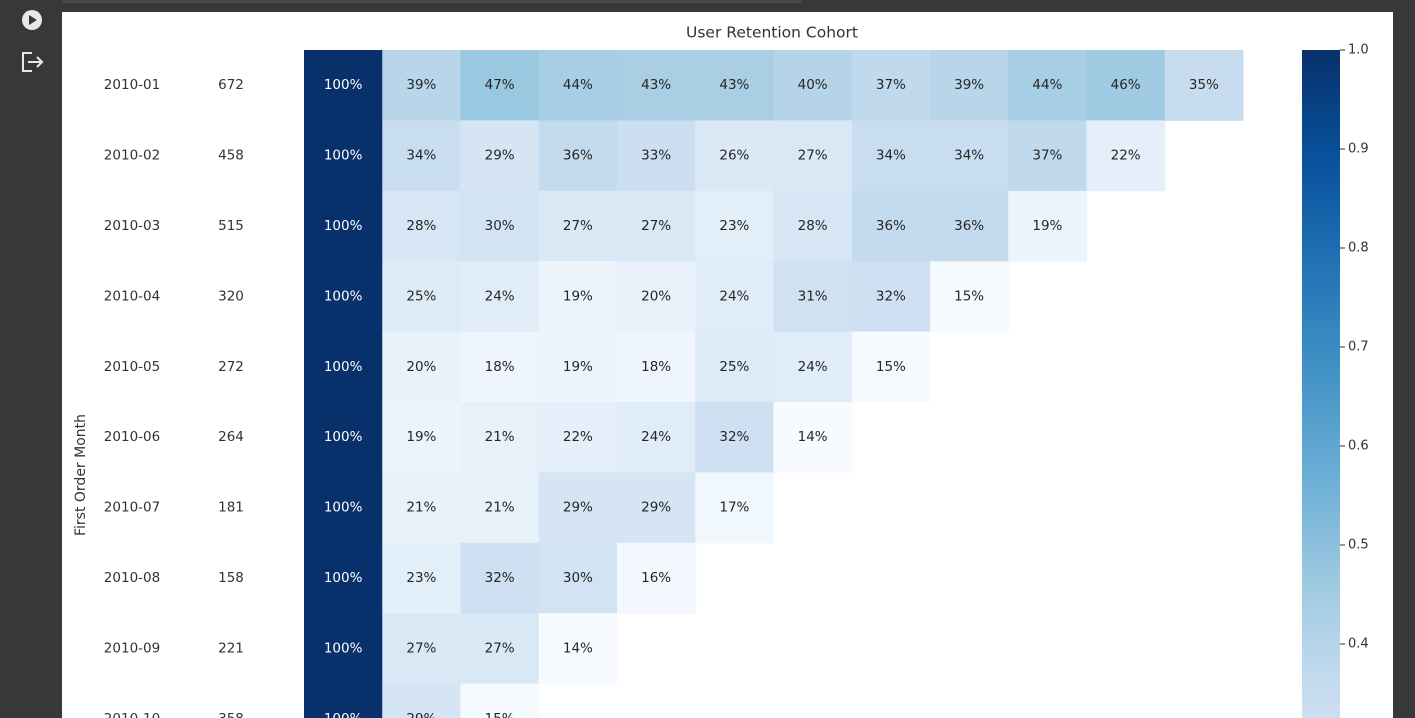 The image size is (1415, 718). What do you see at coordinates (1404, 359) in the screenshot?
I see `right-gutter` at bounding box center [1404, 359].